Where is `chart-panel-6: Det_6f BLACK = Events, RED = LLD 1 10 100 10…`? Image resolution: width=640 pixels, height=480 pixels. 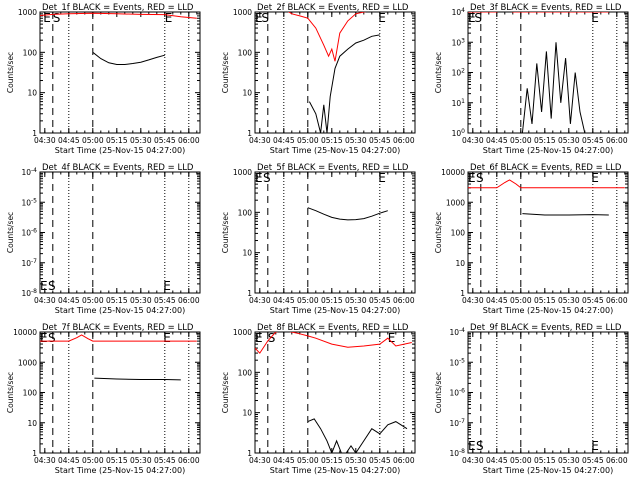
chart-panel-6: Det_6f BLACK = Events, RED = LLD 1 10 100 10… is located at coordinates (531, 239).